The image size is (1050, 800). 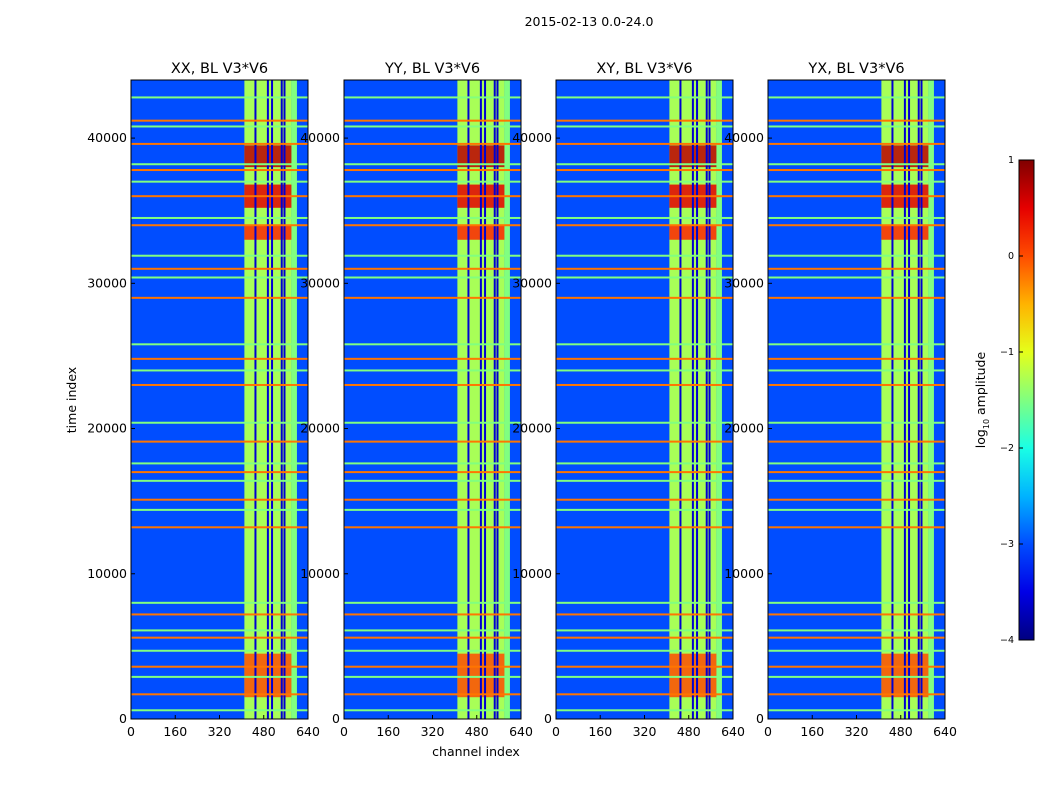 I want to click on colorbar-tick-label: −3, so click(x=1007, y=544).